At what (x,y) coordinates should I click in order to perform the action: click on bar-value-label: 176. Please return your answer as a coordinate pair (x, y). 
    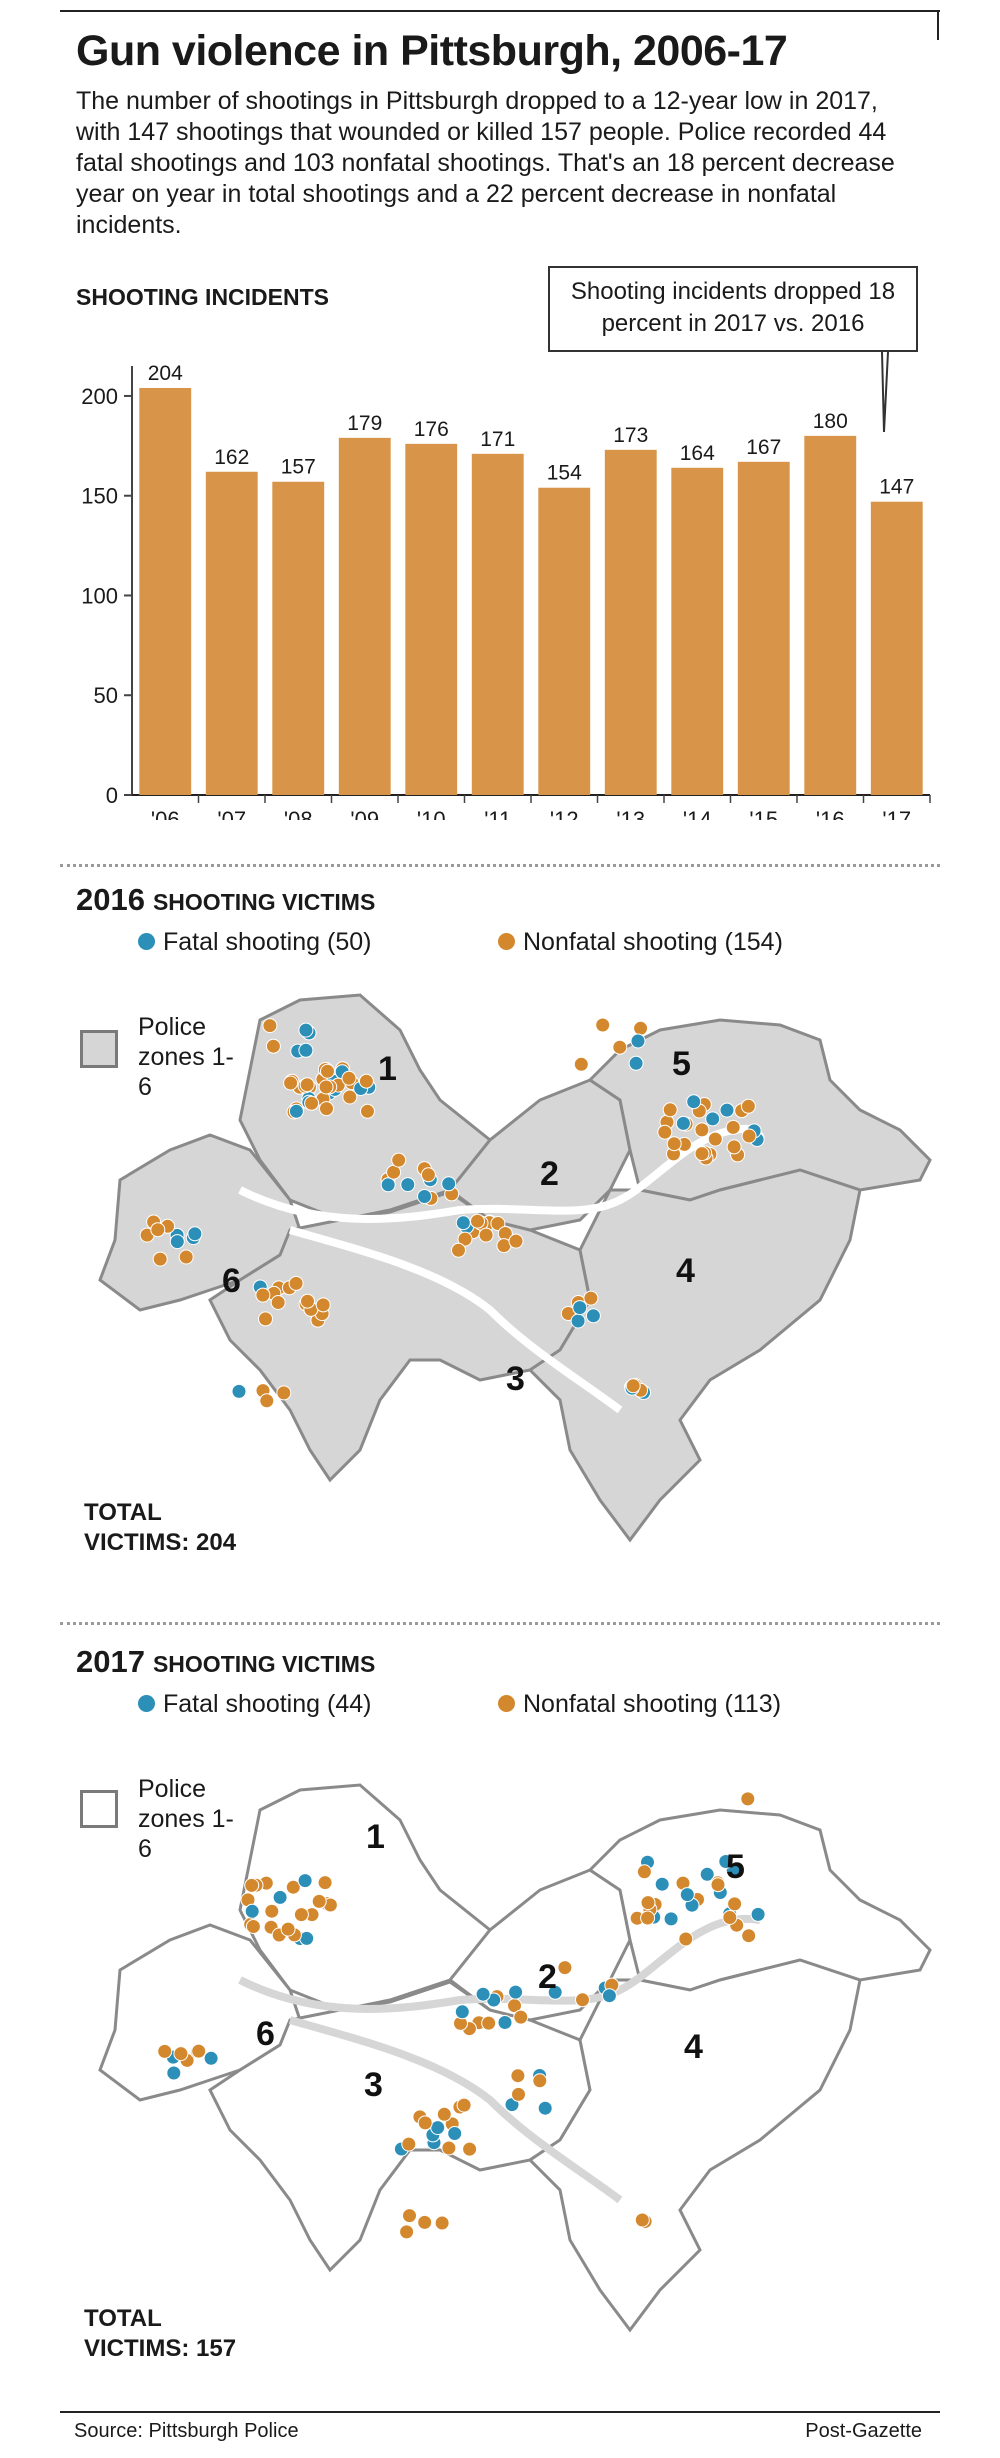
    Looking at the image, I should click on (431, 429).